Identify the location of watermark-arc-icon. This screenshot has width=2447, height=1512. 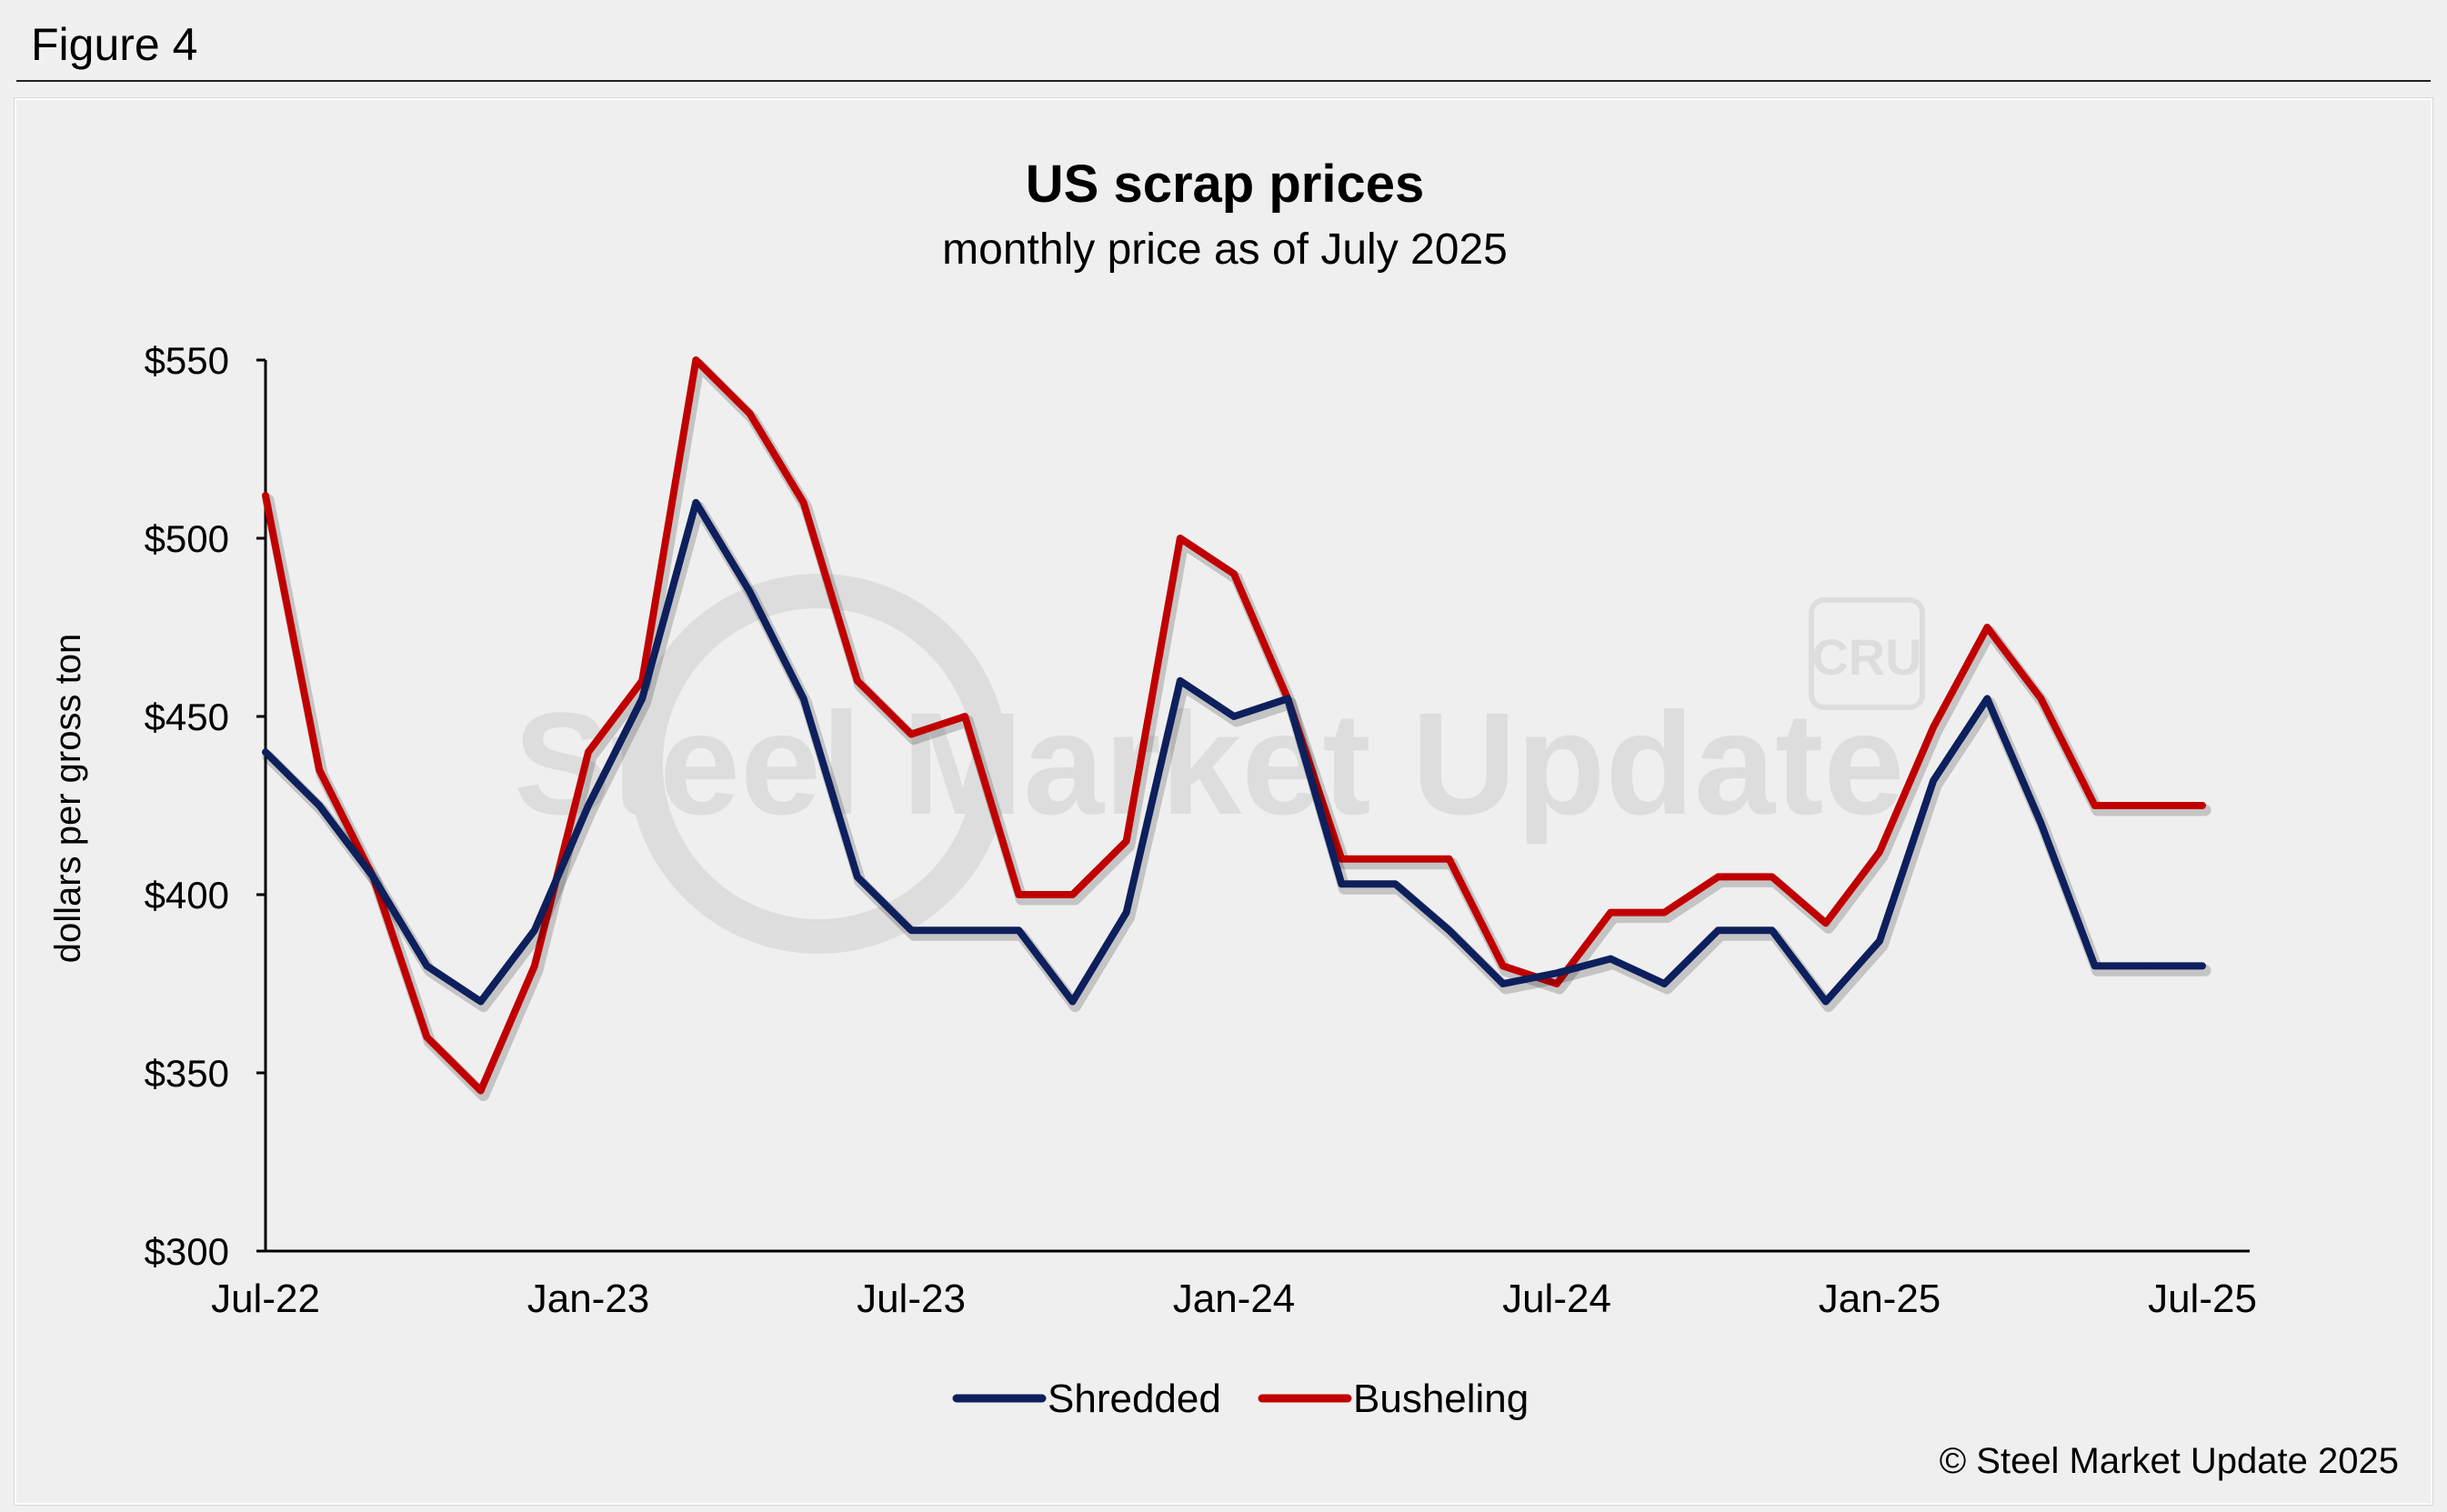
(818, 764).